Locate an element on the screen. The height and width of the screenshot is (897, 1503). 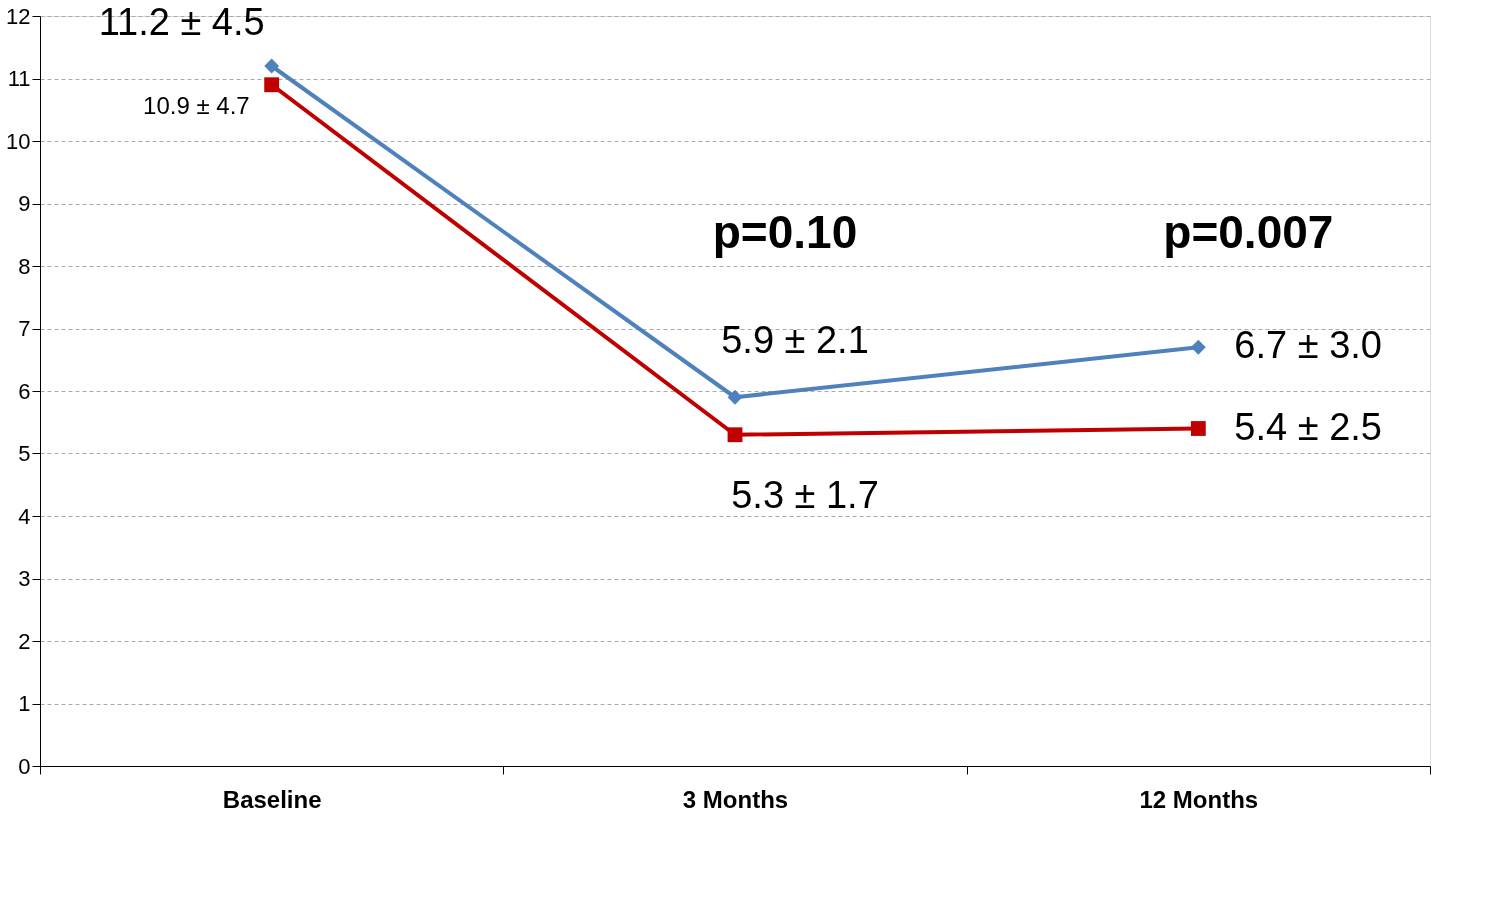
x-tick-label: 12 Months is located at coordinates (1199, 799).